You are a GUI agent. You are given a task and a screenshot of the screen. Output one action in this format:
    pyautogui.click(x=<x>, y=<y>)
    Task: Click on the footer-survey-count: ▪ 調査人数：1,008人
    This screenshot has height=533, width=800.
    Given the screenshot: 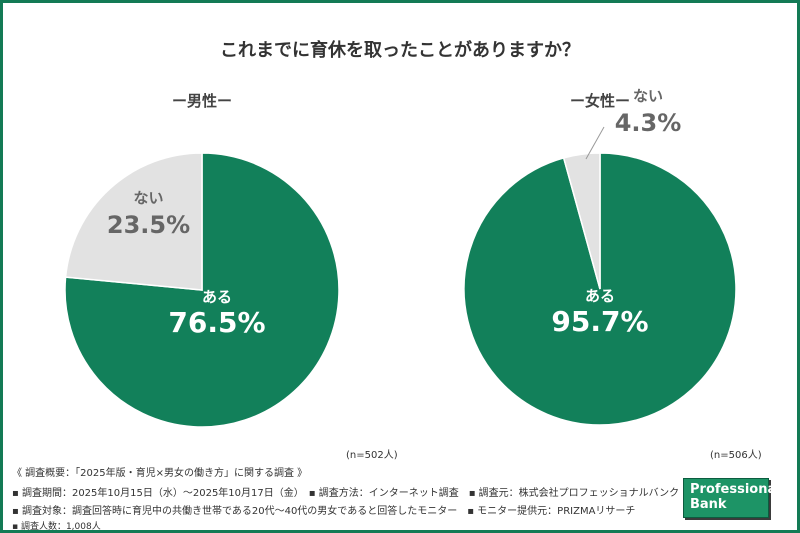 What is the action you would take?
    pyautogui.click(x=56, y=527)
    